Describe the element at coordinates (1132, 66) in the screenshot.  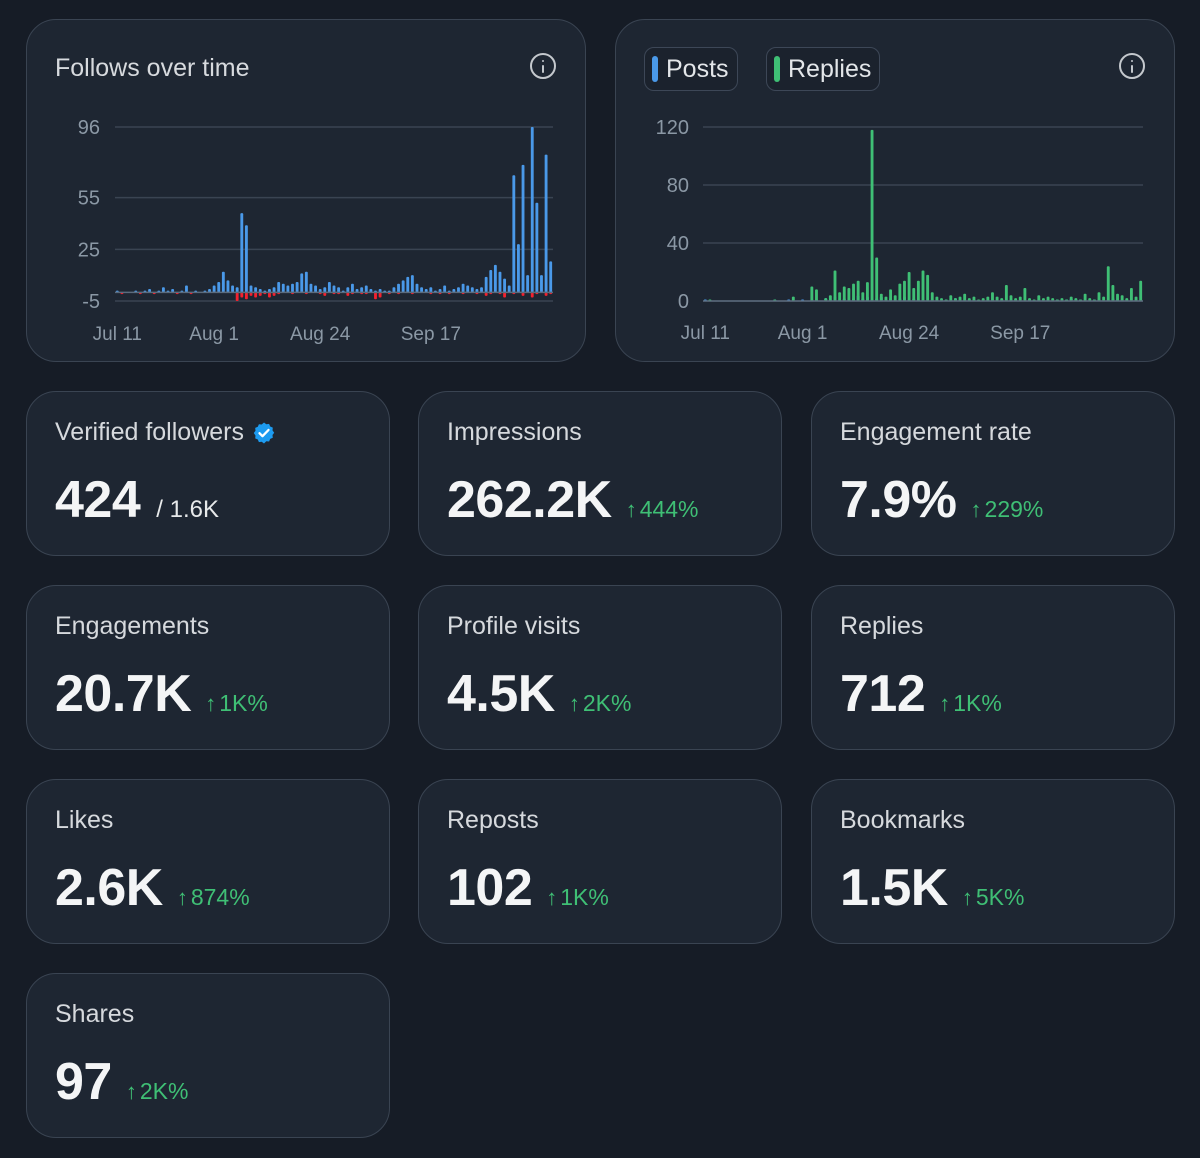
I see `info-icon` at that location.